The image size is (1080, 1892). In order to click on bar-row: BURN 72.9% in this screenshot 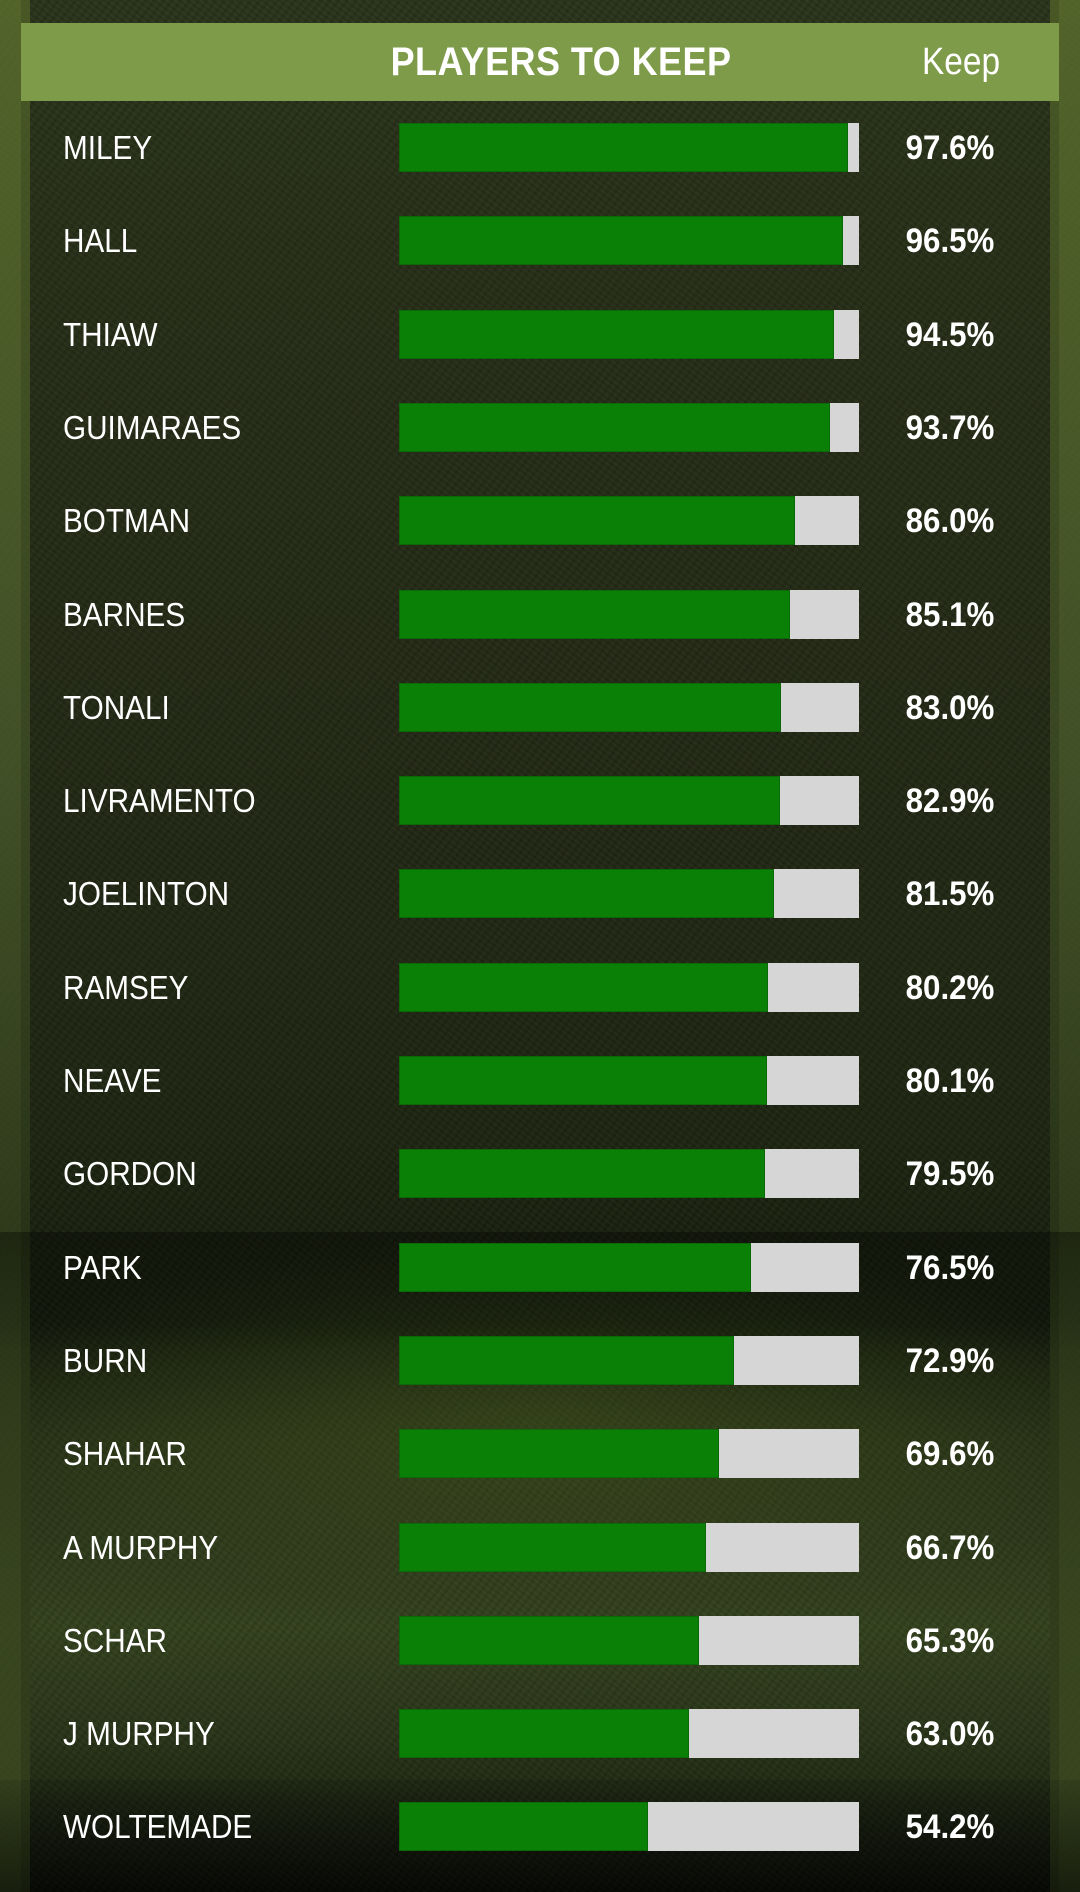, I will do `click(540, 1361)`.